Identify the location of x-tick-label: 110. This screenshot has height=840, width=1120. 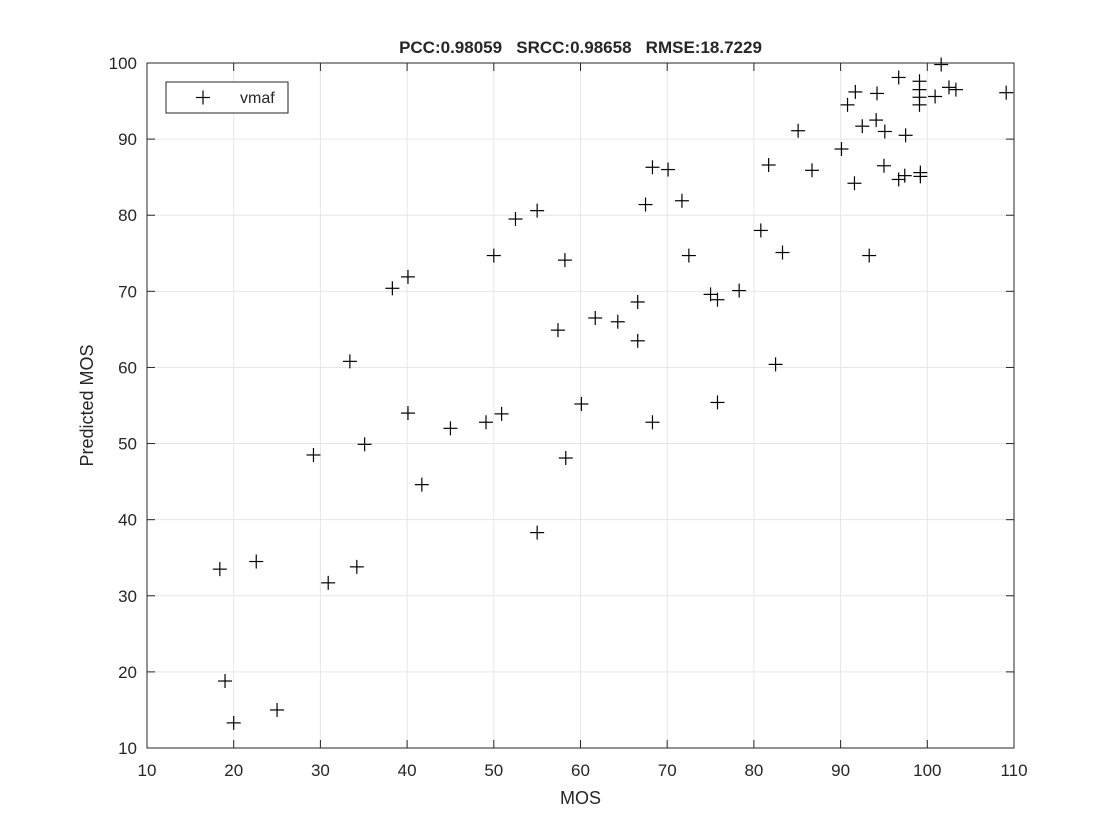
(1013, 770).